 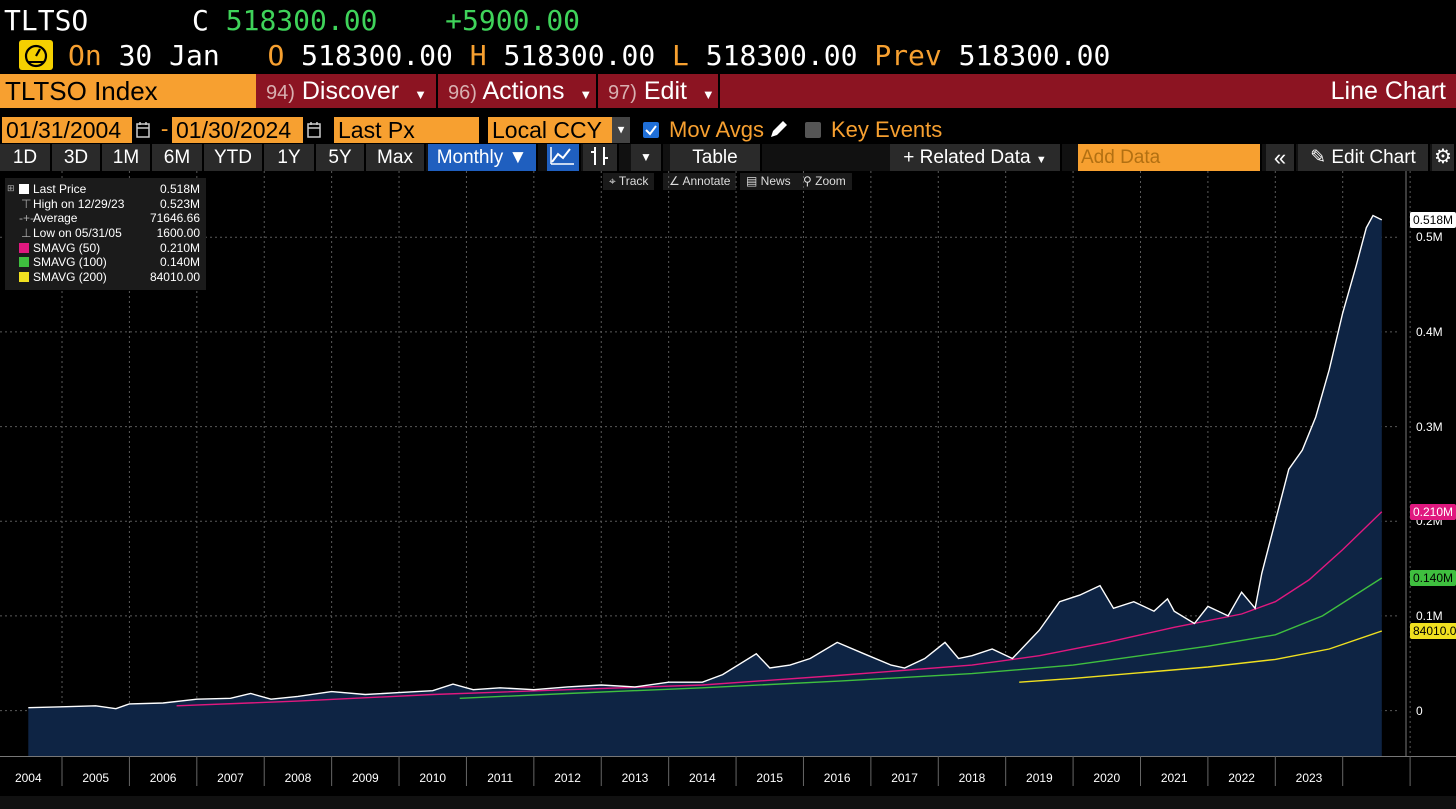 I want to click on period-3d: 3D, so click(x=77, y=157).